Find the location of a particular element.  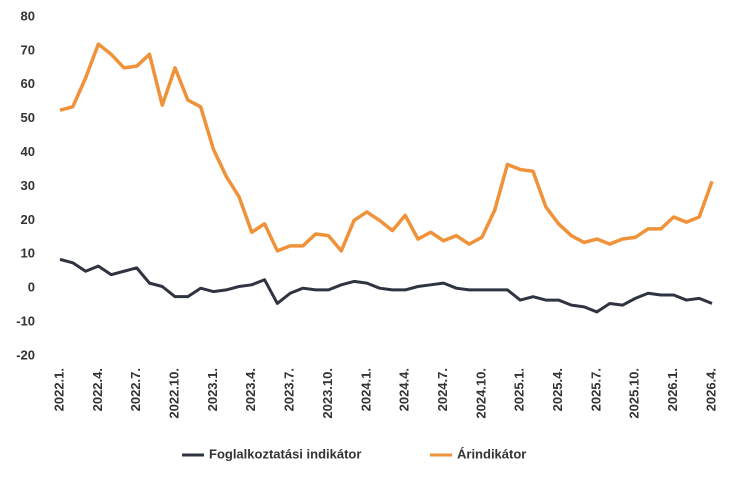

x-tick-label: 2023.4. is located at coordinates (250, 389).